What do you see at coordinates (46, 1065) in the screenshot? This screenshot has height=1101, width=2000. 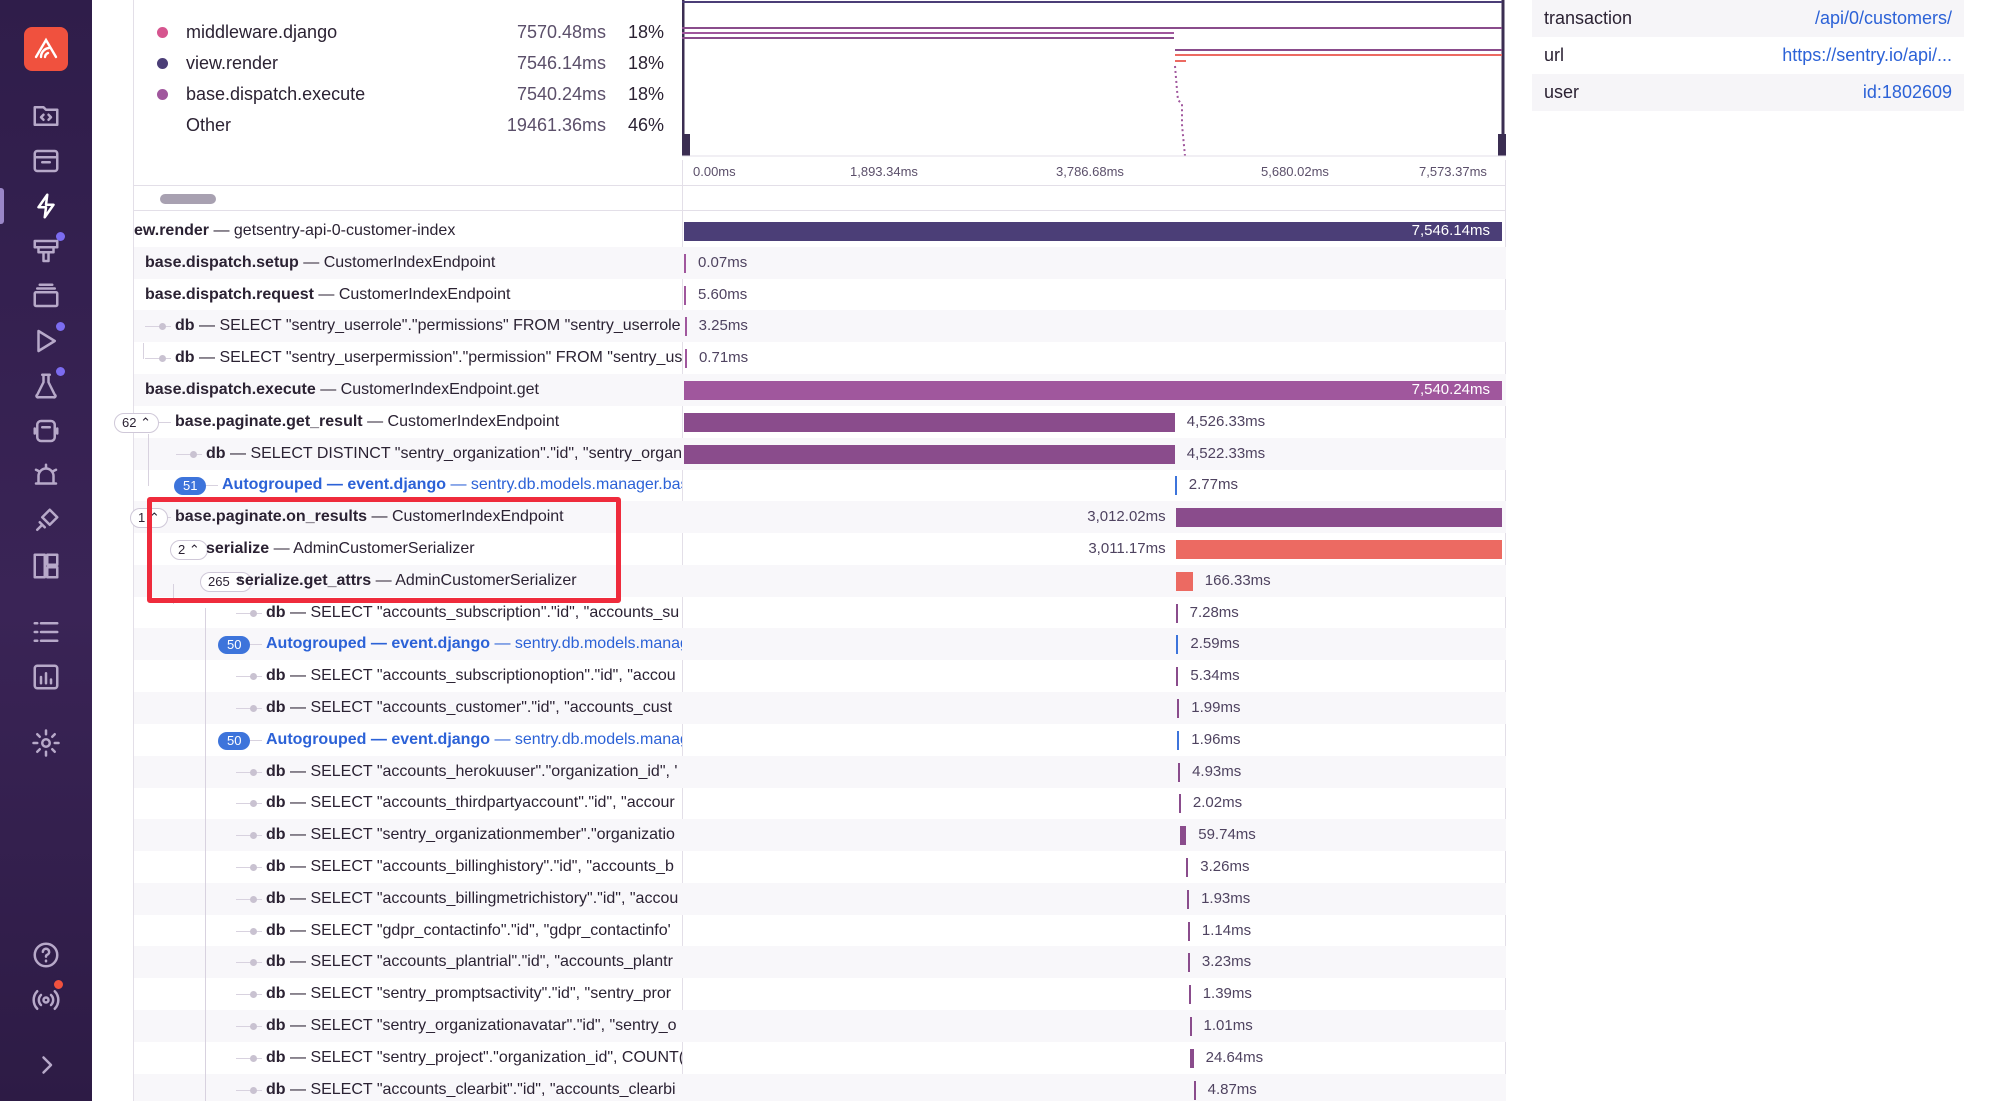 I see `collapse-sidebar-icon` at bounding box center [46, 1065].